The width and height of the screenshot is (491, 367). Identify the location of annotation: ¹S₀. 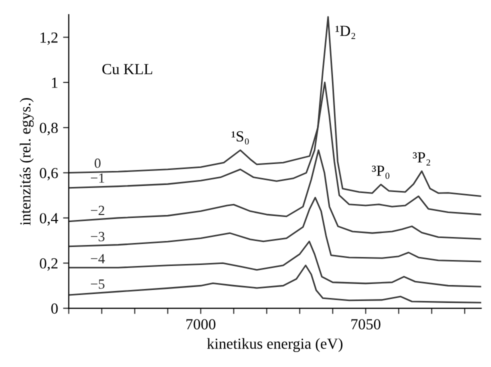
(240, 138).